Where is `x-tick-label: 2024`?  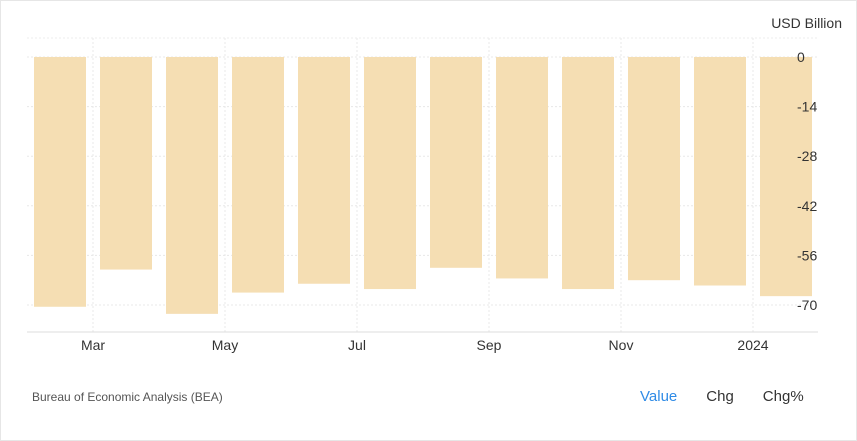 x-tick-label: 2024 is located at coordinates (752, 345).